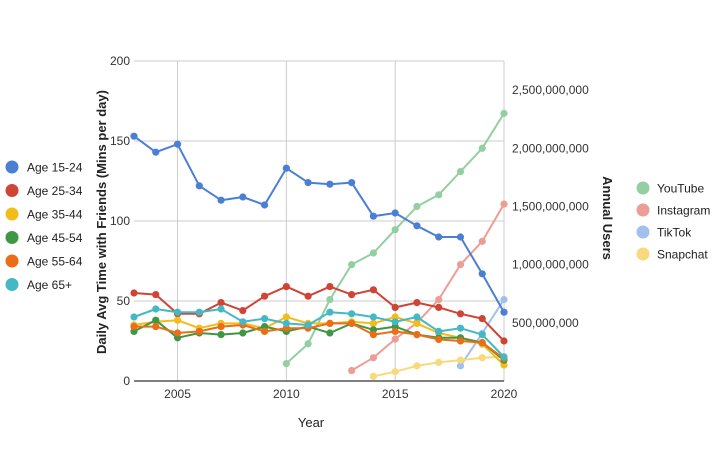 The width and height of the screenshot is (720, 456). I want to click on legend-label: Age 65+, so click(49, 285).